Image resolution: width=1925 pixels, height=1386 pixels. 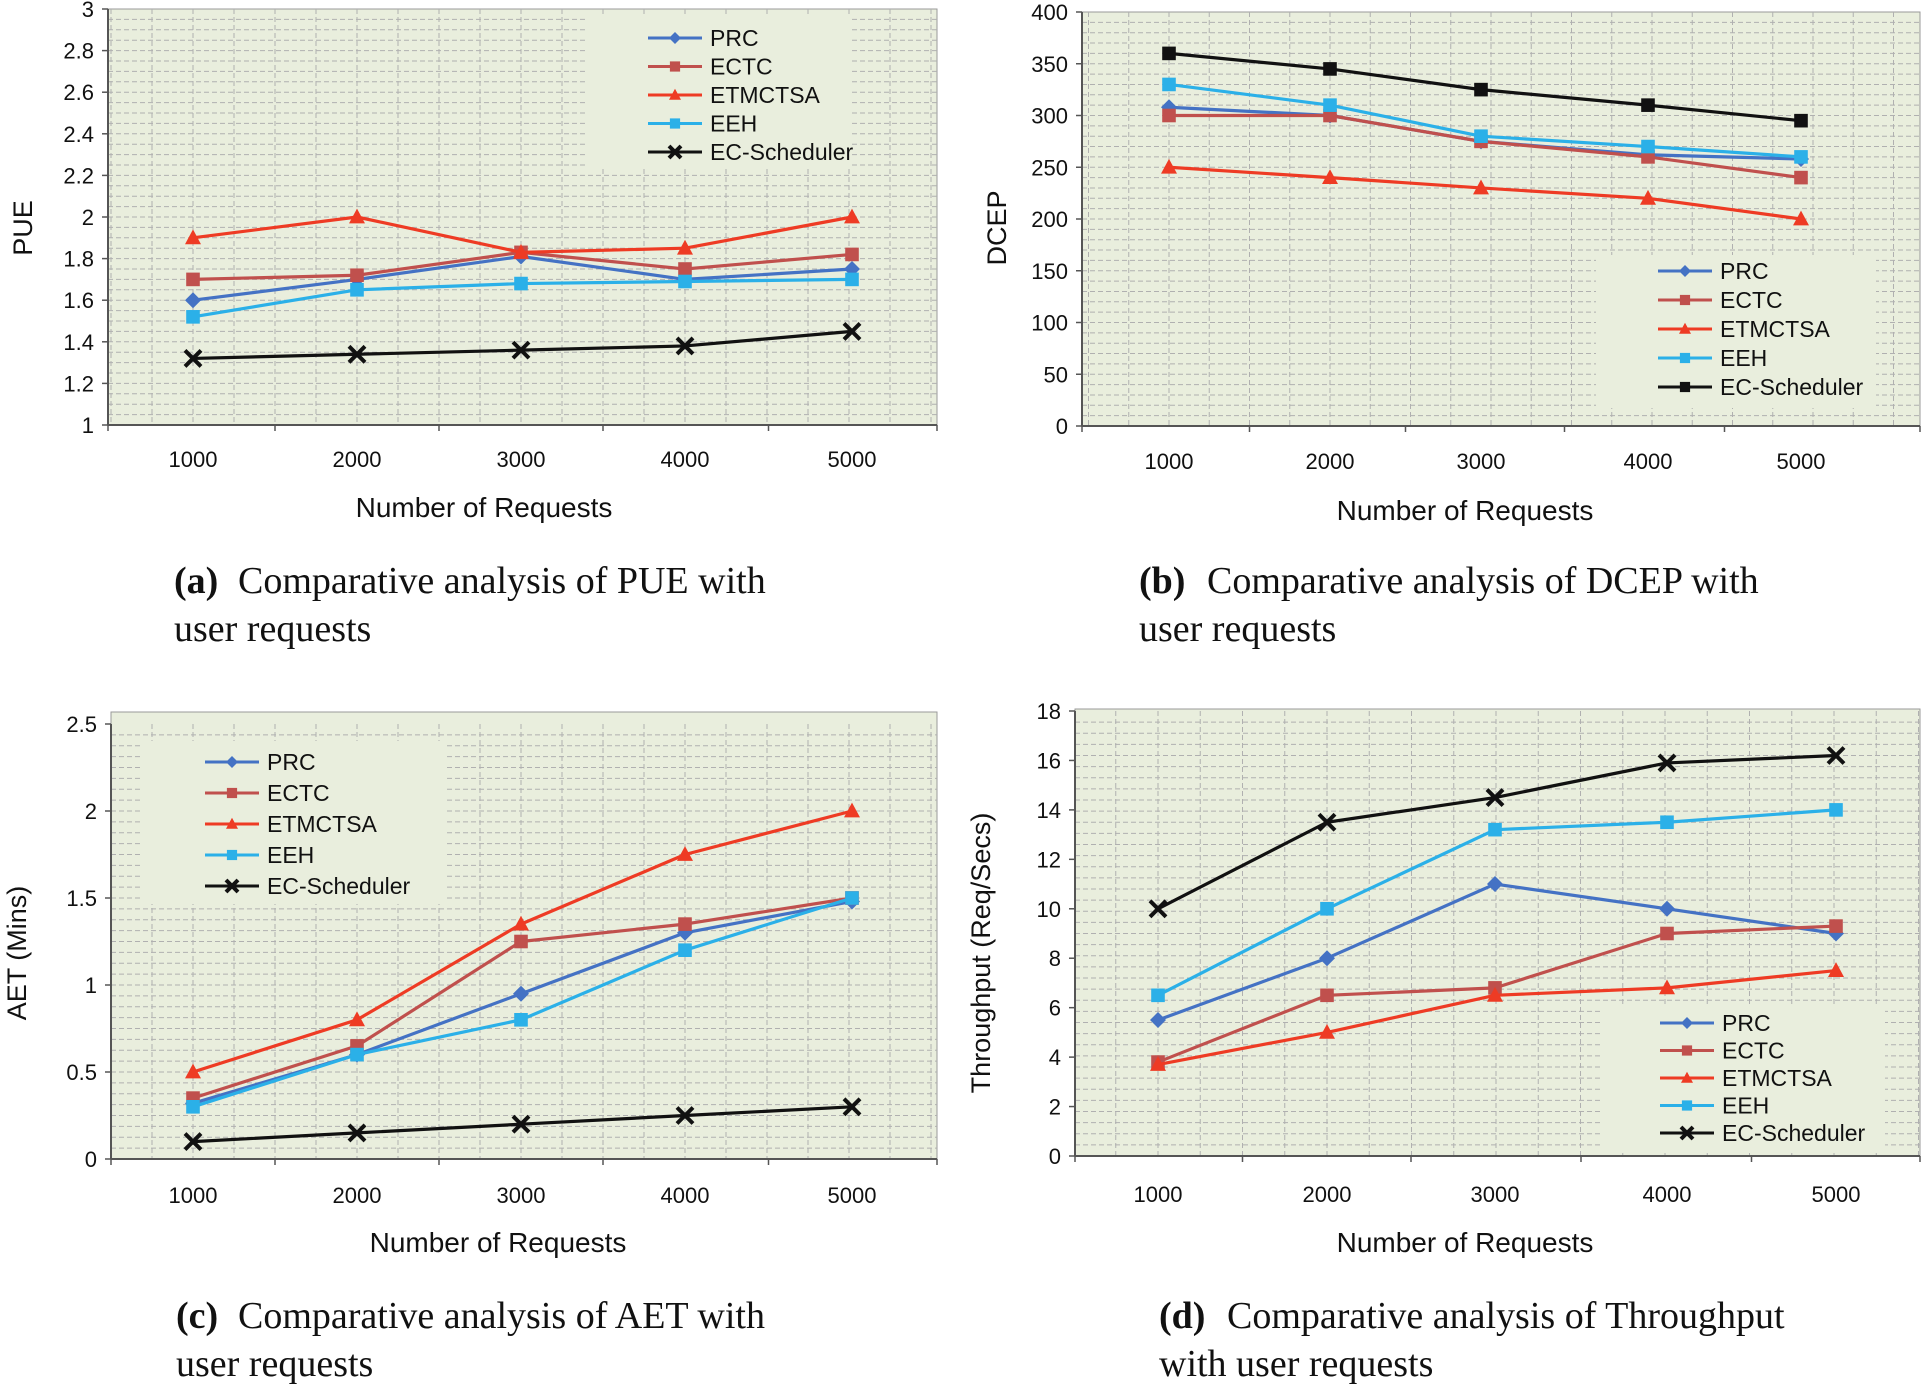 What do you see at coordinates (1049, 12) in the screenshot?
I see `y-tick-label: 400` at bounding box center [1049, 12].